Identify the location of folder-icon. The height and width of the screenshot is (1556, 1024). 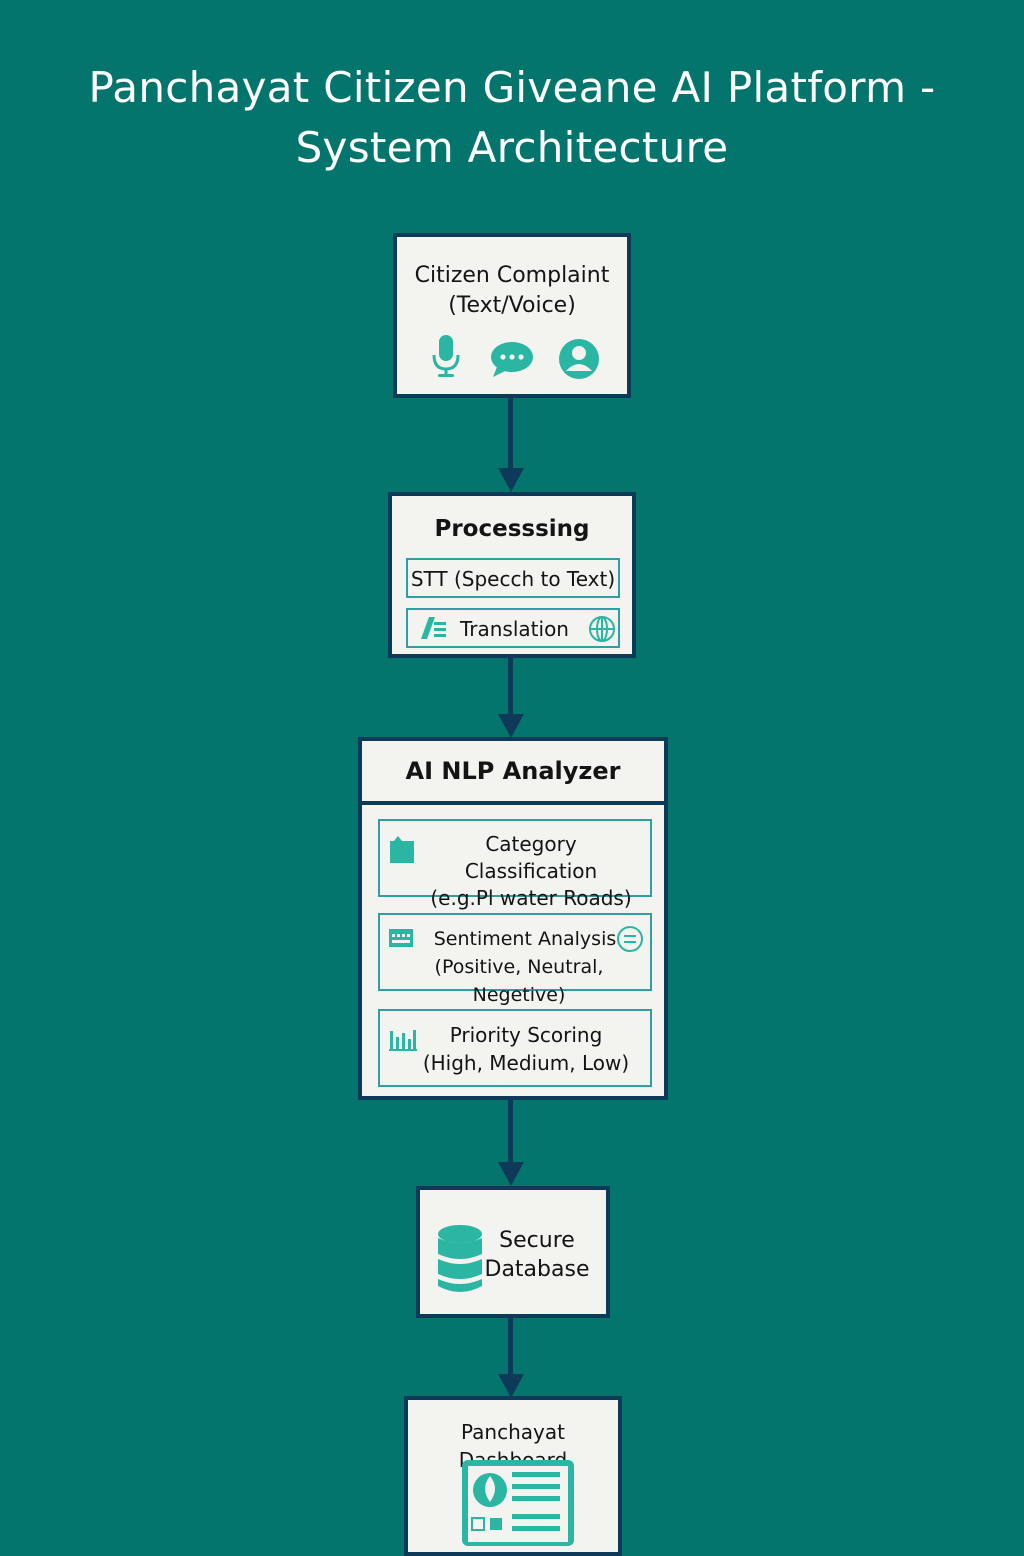
(402, 849).